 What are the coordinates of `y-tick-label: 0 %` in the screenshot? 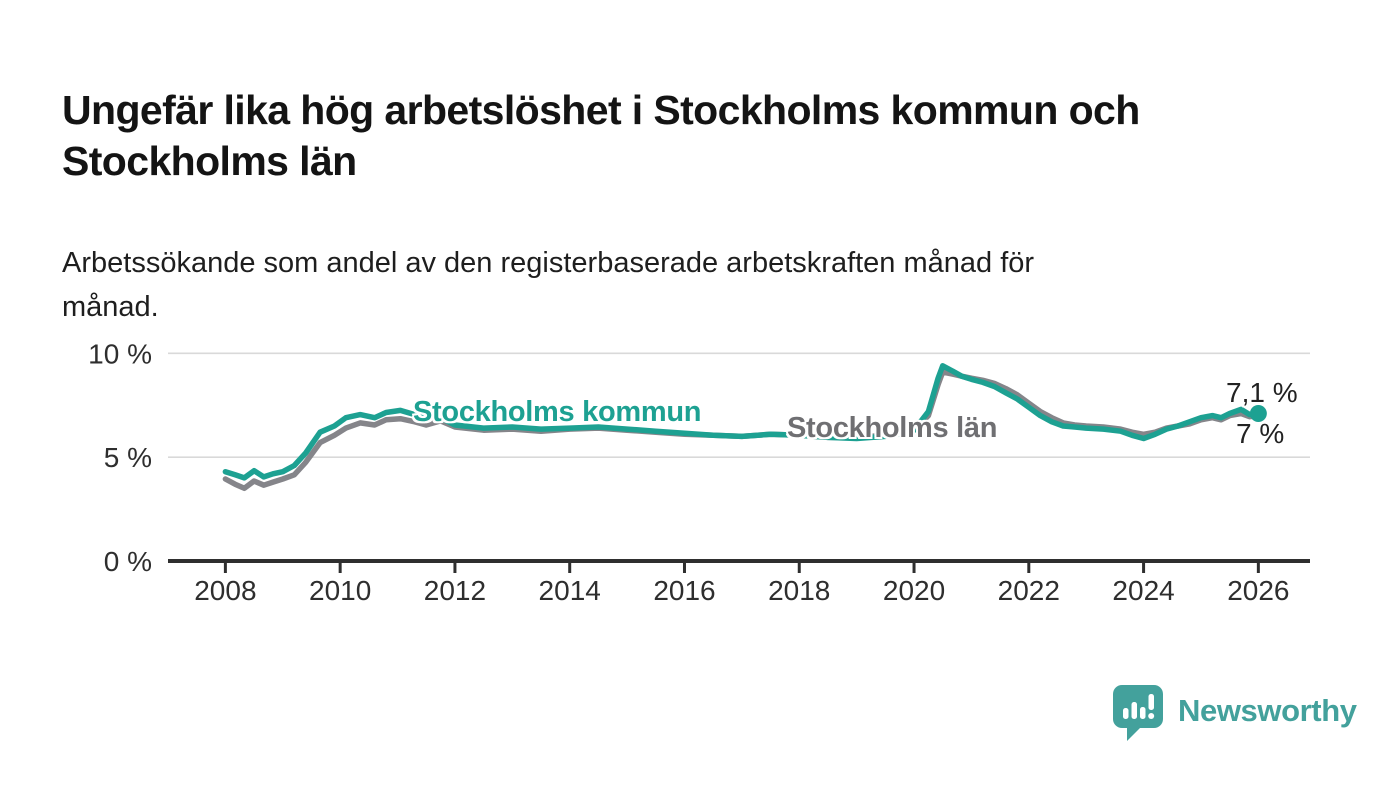 It's located at (128, 561).